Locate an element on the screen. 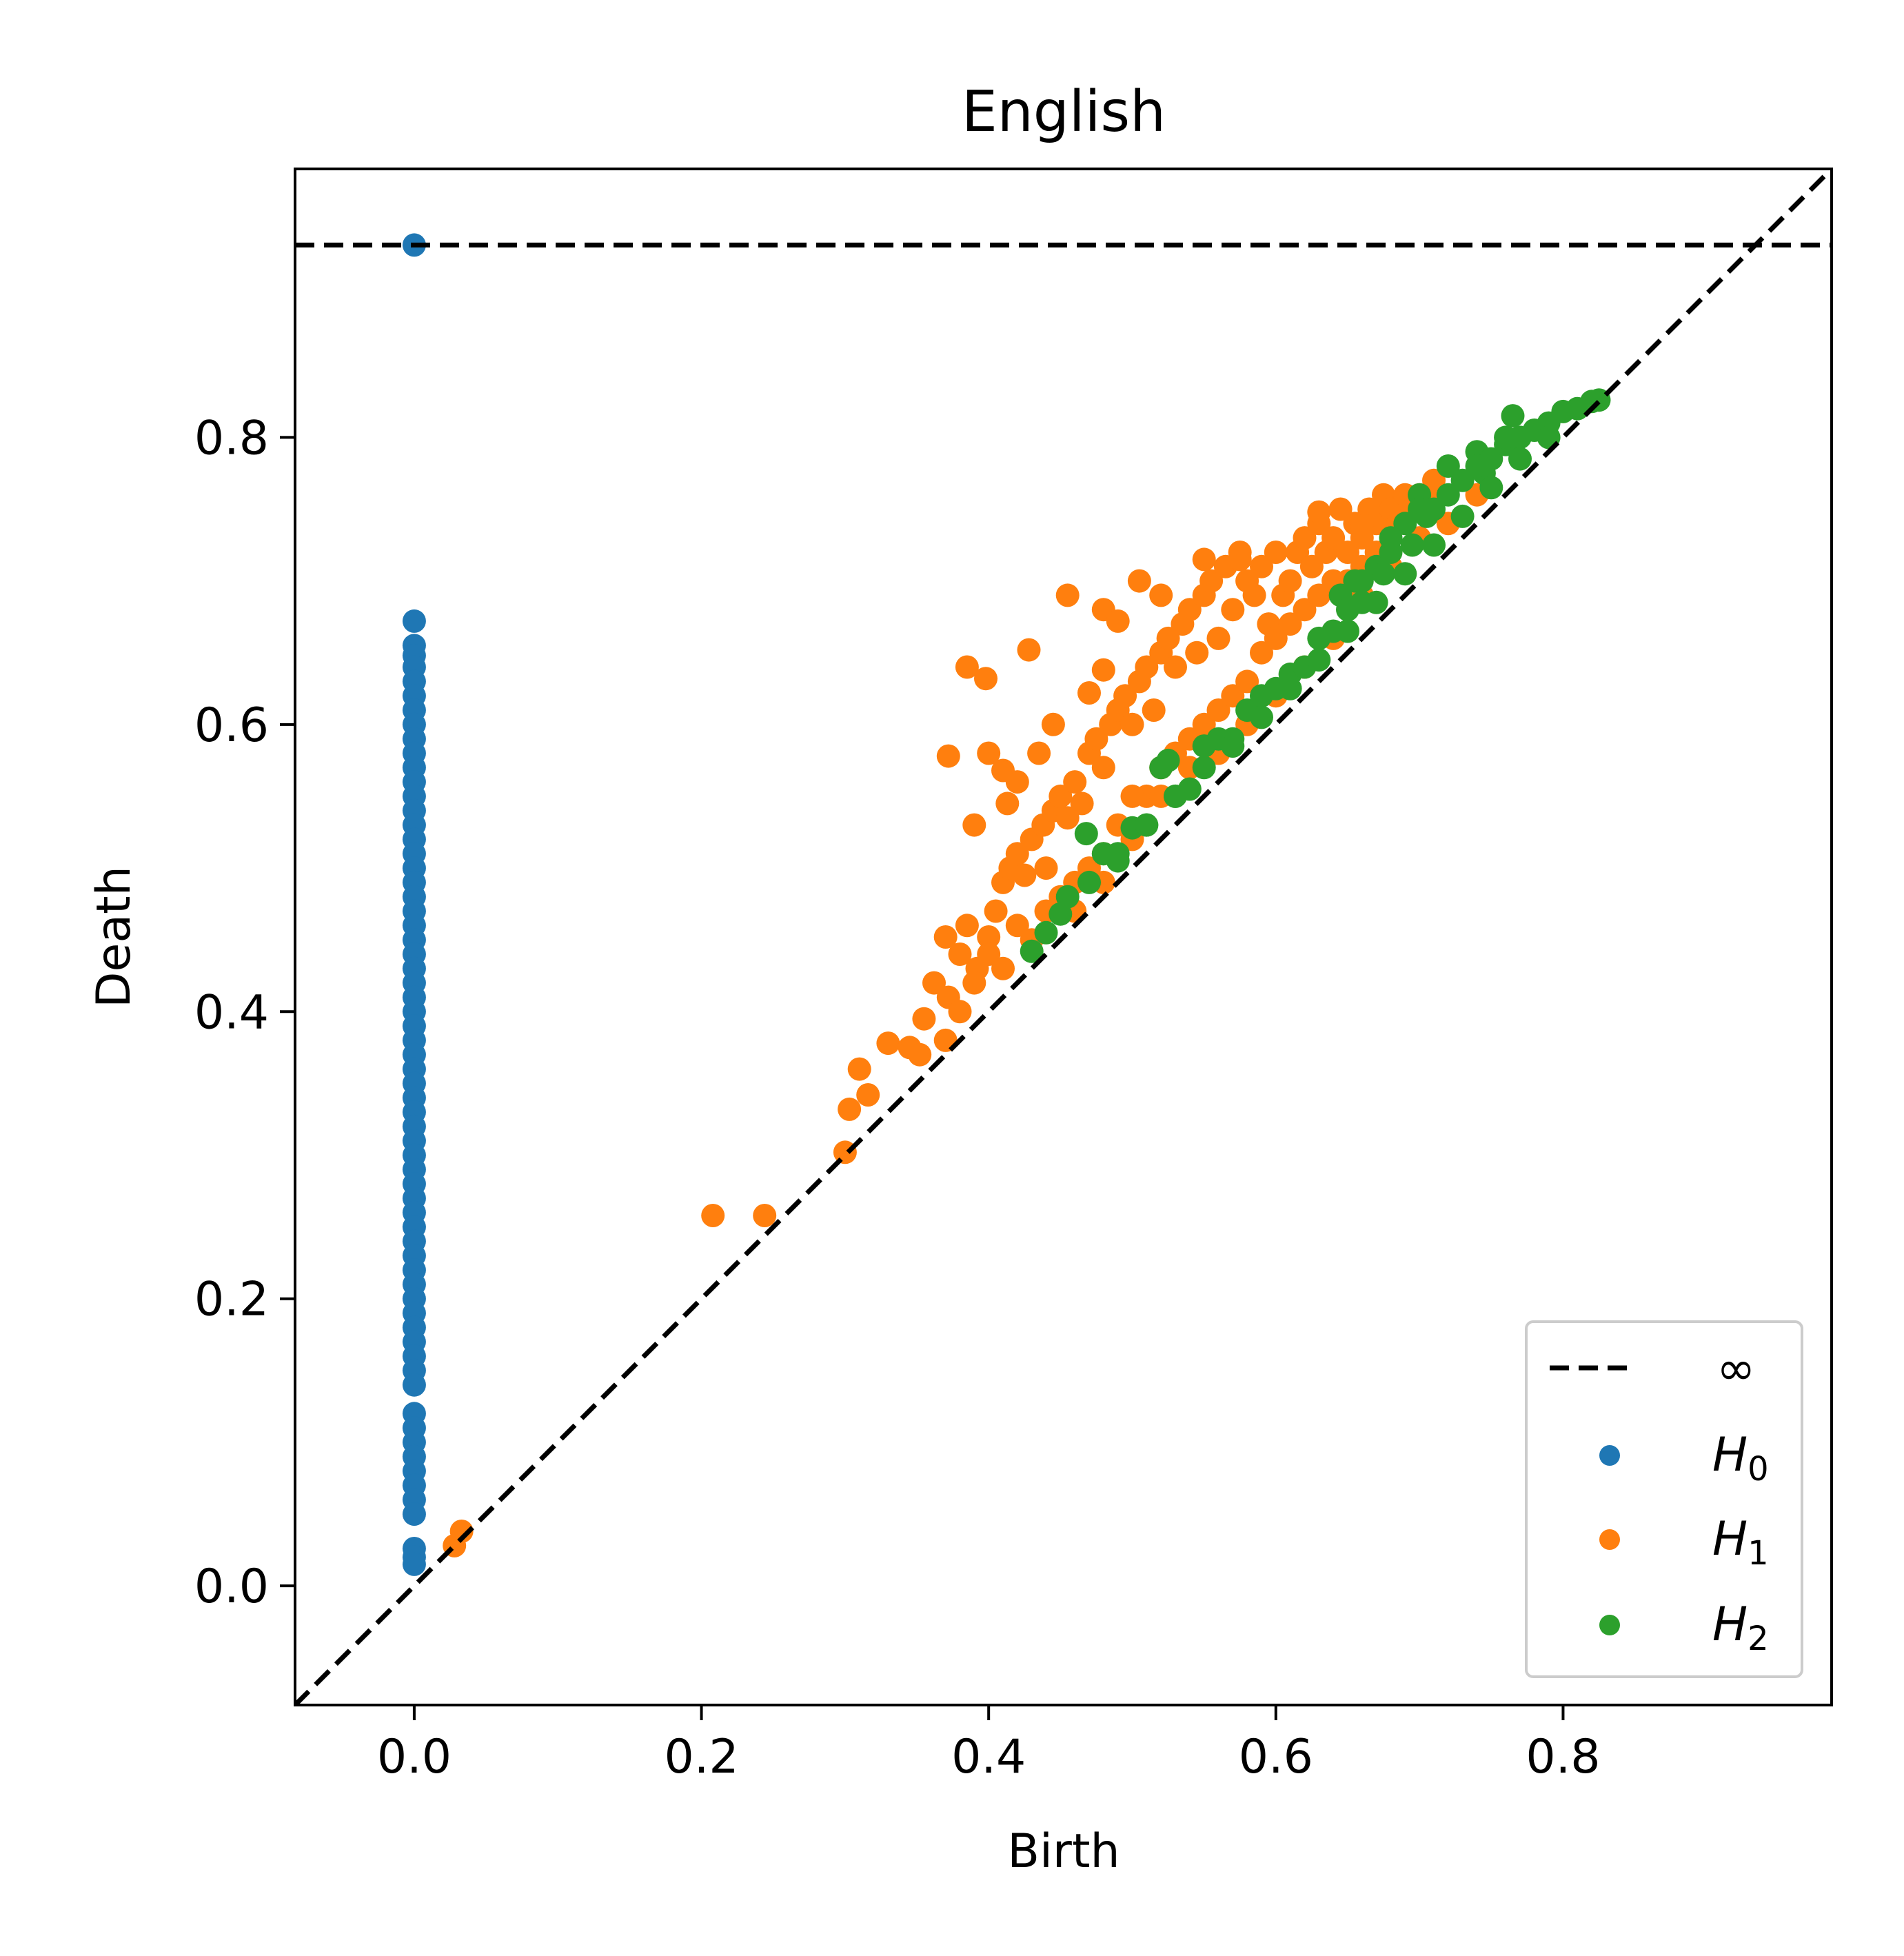  y-tick-label: 0.6 is located at coordinates (231, 725).